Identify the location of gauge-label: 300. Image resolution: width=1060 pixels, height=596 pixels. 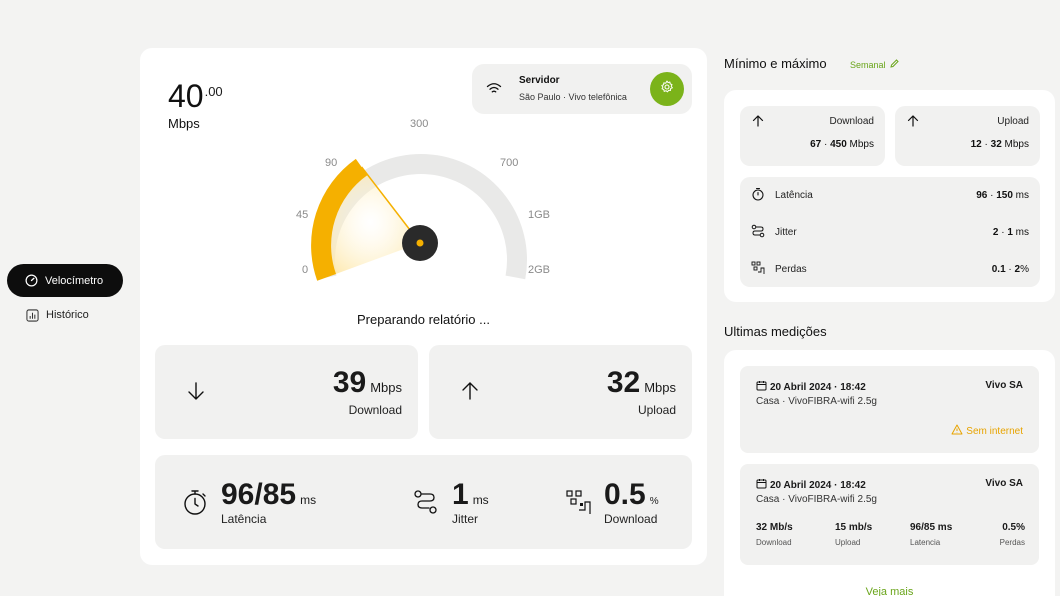
(419, 124).